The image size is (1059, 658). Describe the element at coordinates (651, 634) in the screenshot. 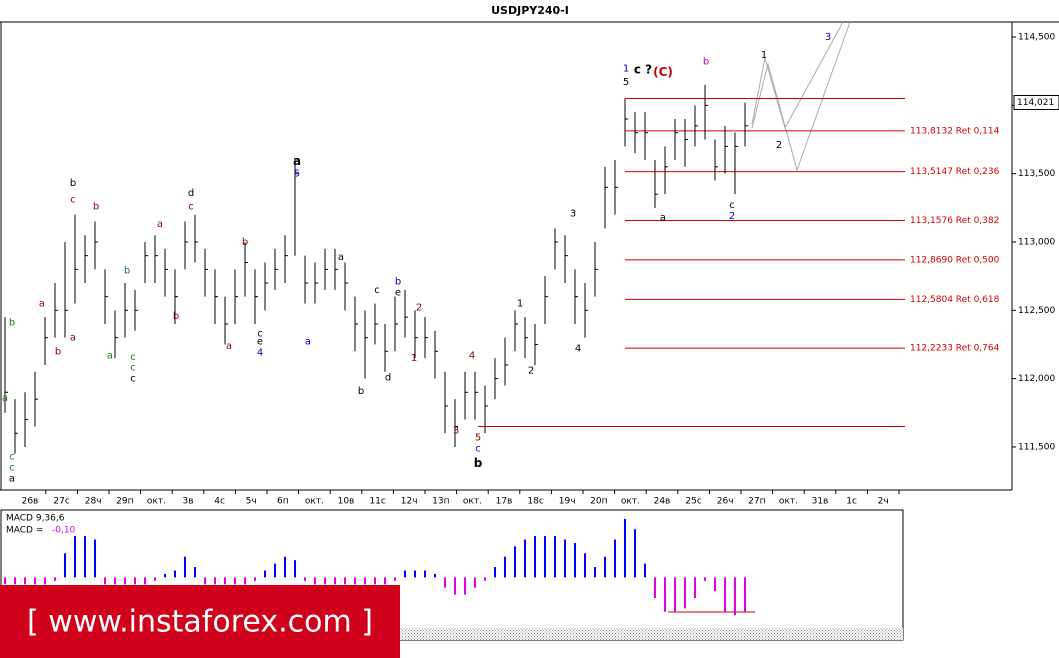

I see `macd-band` at that location.